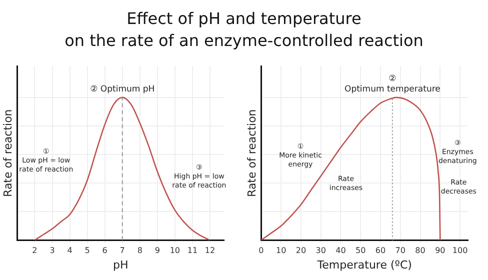  What do you see at coordinates (122, 89) in the screenshot?
I see `annotation: ② Optimum pH` at bounding box center [122, 89].